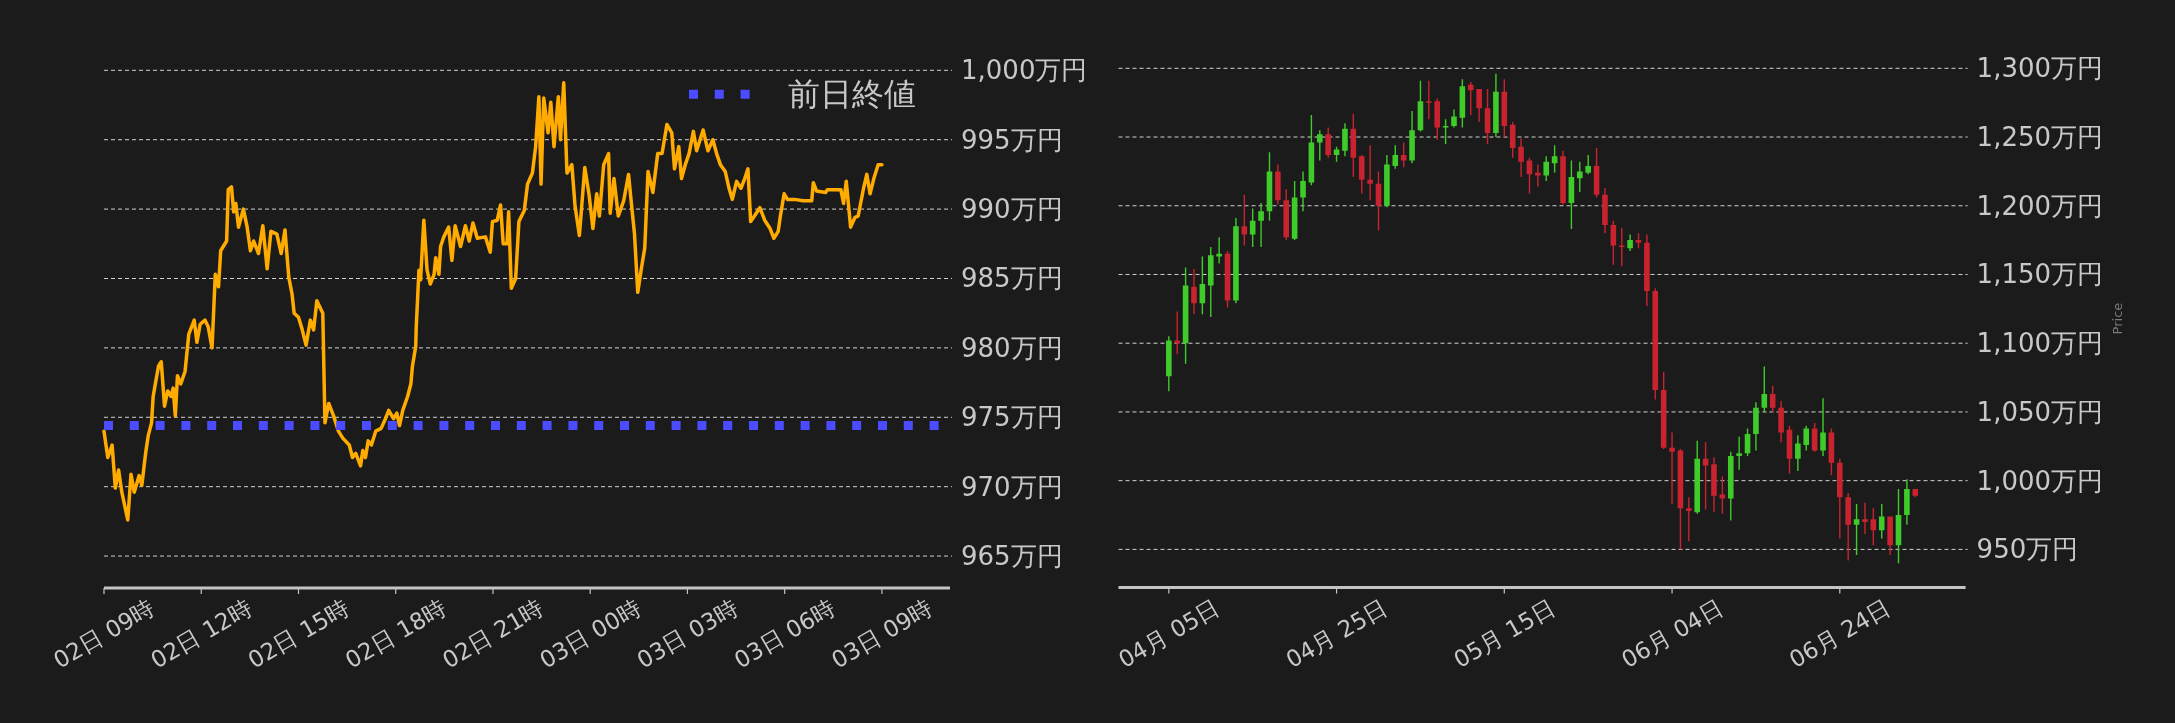 The image size is (2175, 723). I want to click on y-tick-label: 1,150万円, so click(2040, 274).